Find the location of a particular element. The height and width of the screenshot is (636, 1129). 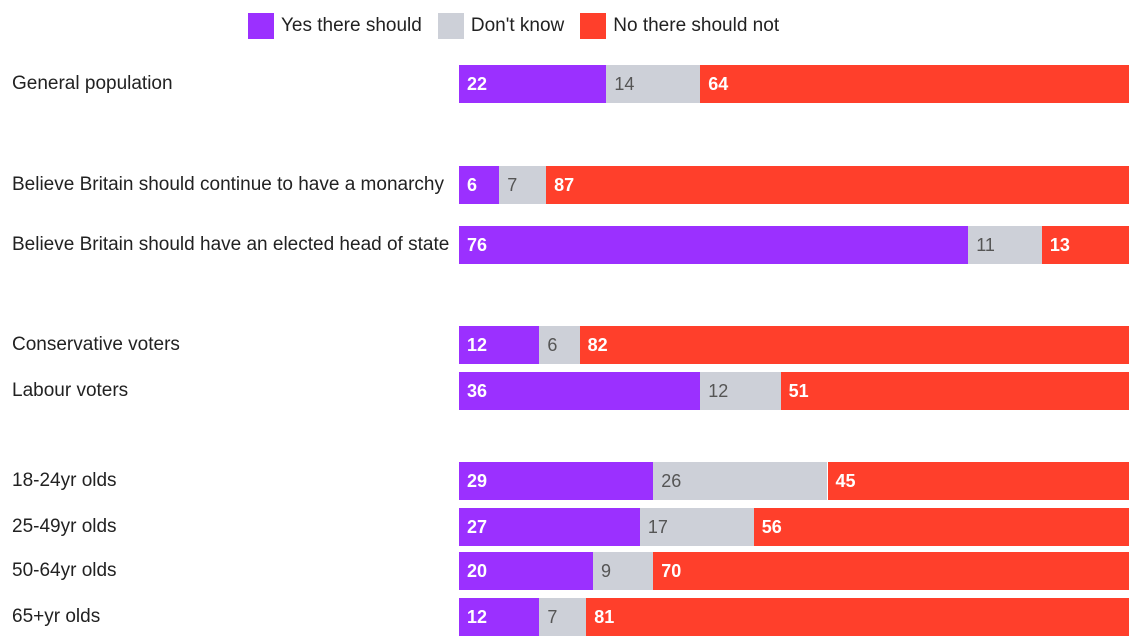

bar-dont-know-general-population: 14 is located at coordinates (653, 84).